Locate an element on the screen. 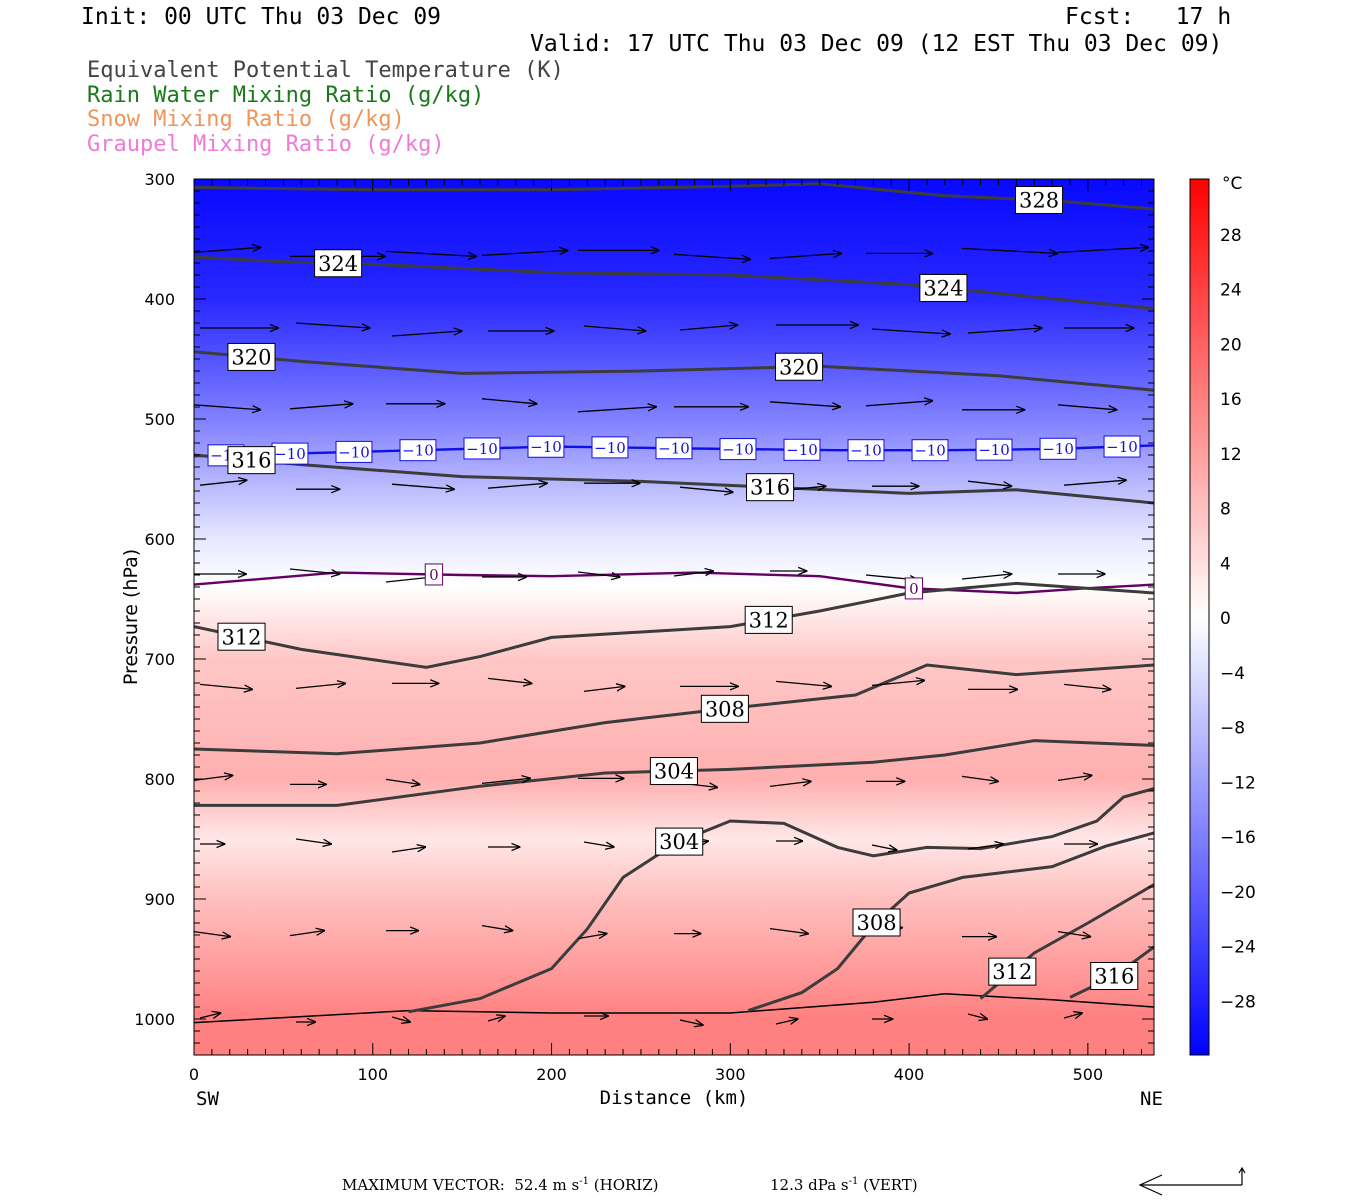 The image size is (1350, 1200). theta-e-label: 324 is located at coordinates (943, 289).